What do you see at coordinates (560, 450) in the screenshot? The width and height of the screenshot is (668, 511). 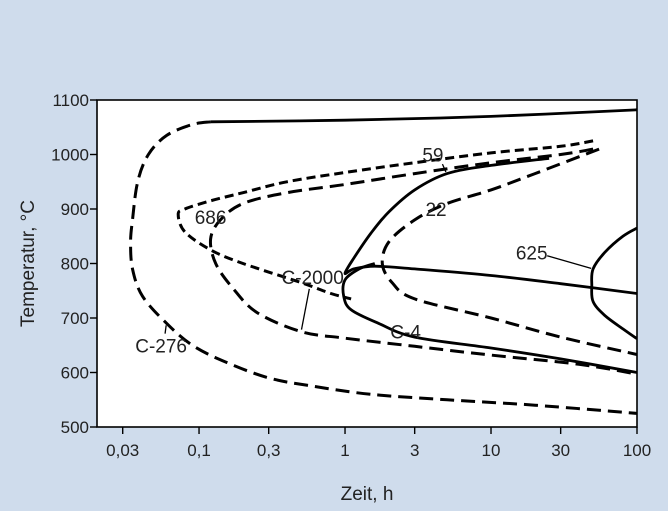 I see `x-tick-label: 30` at bounding box center [560, 450].